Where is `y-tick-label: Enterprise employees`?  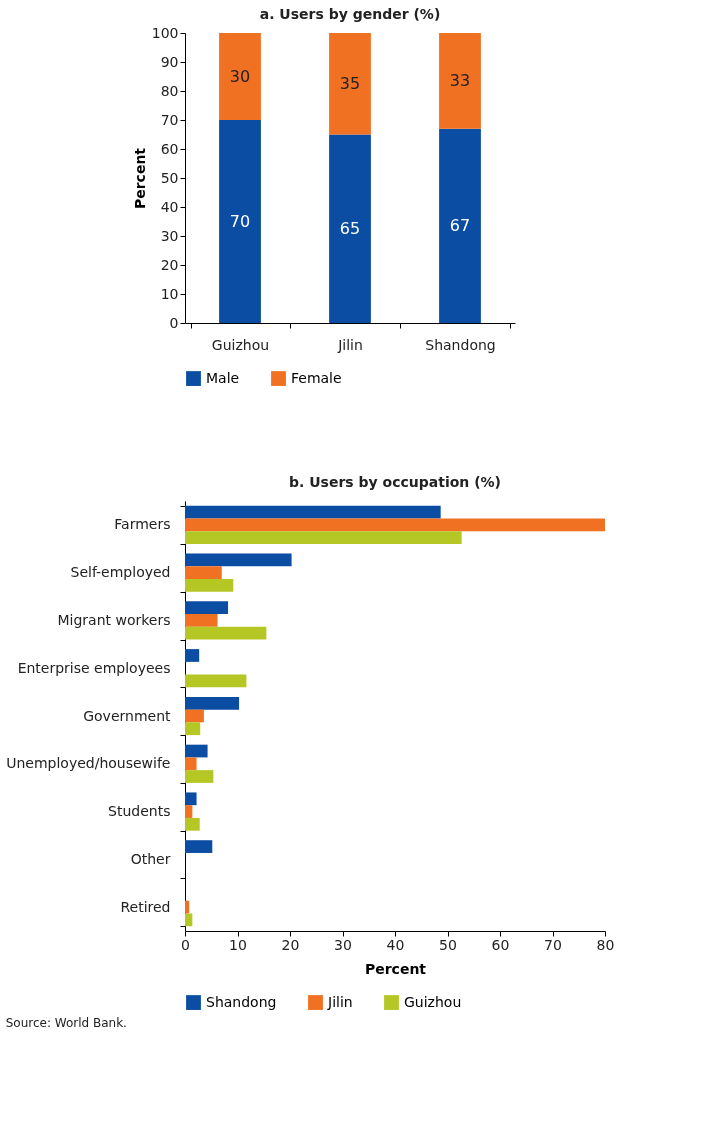 y-tick-label: Enterprise employees is located at coordinates (94, 667).